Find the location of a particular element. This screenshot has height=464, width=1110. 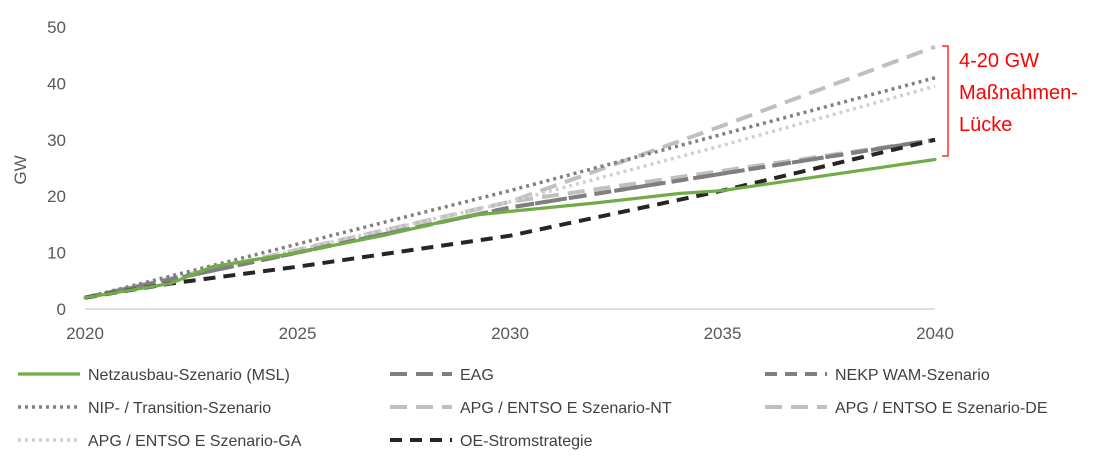

annotation-bracket is located at coordinates (945, 101).